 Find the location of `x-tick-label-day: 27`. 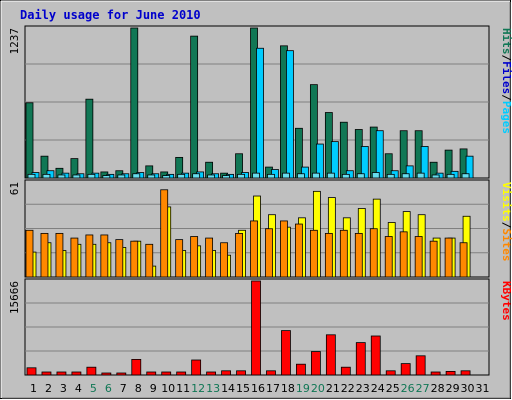

x-tick-label-day: 27 is located at coordinates (423, 388).